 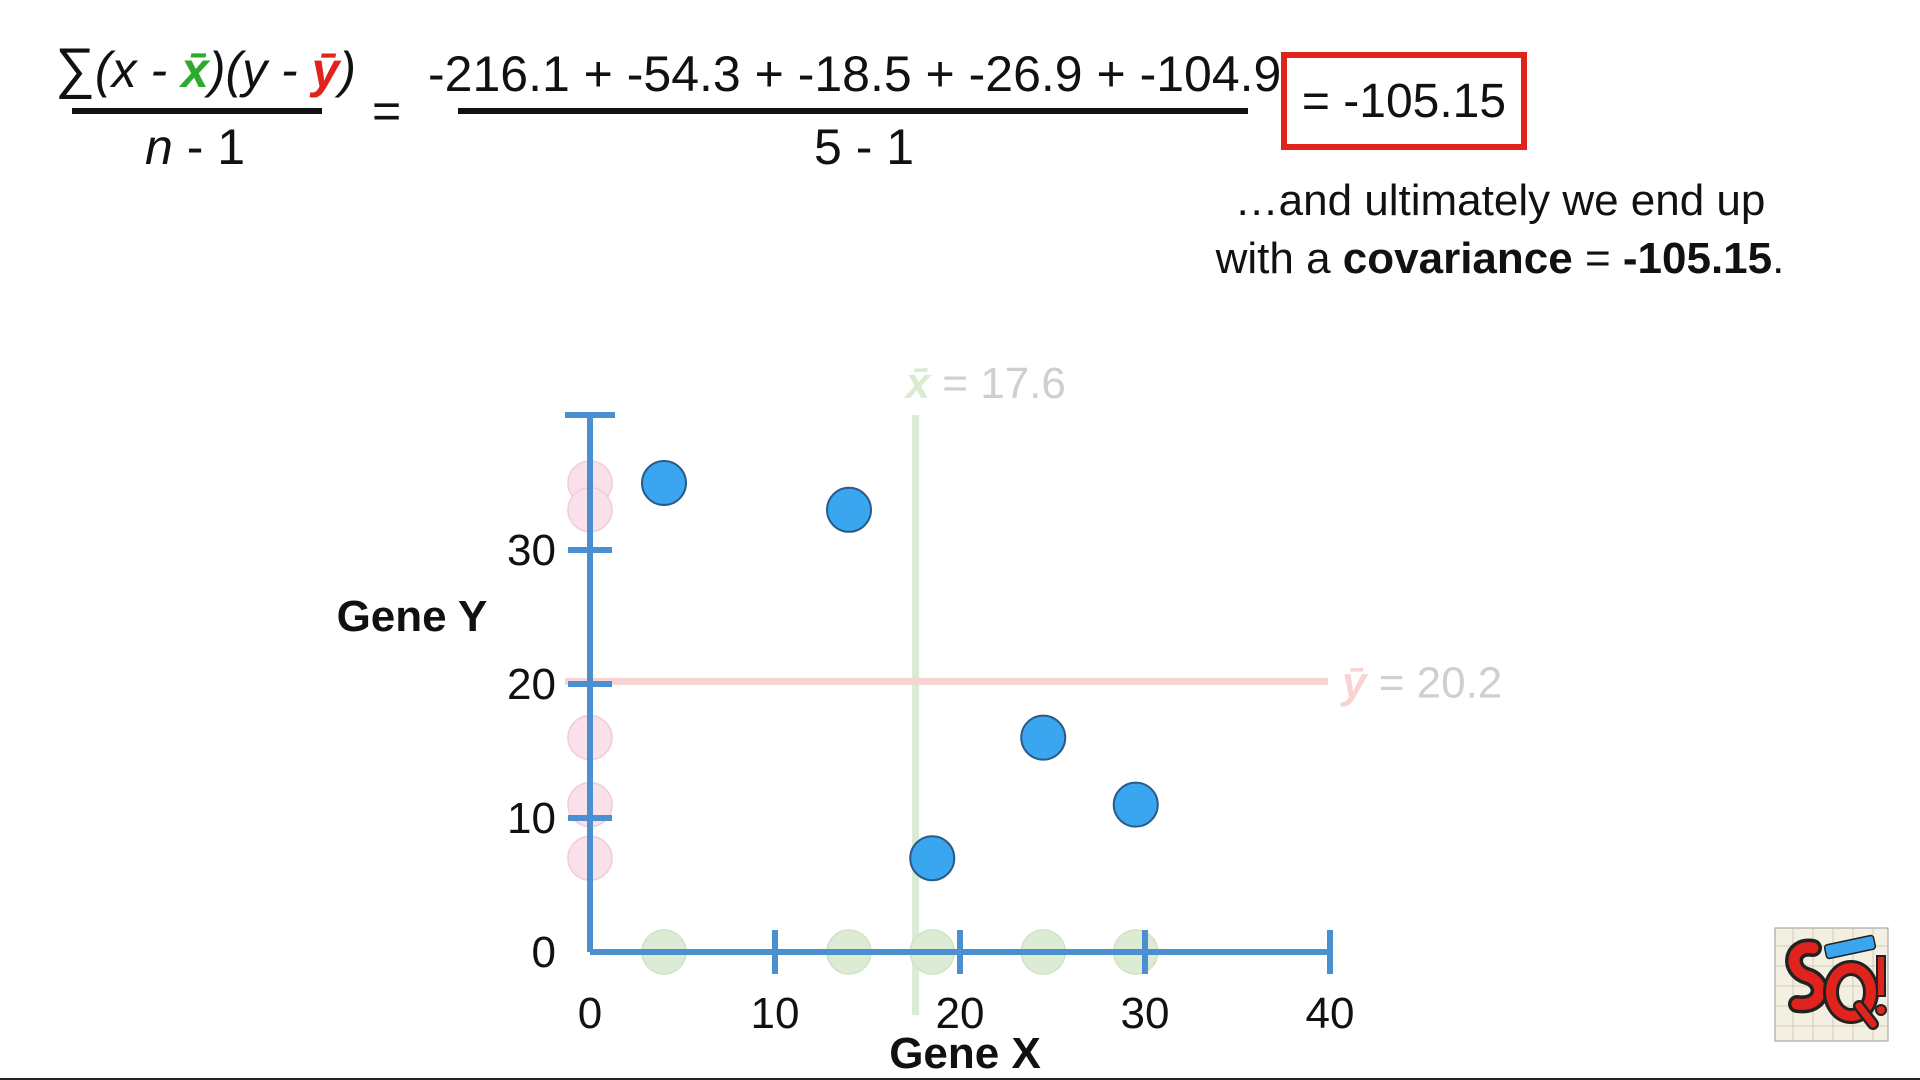 What do you see at coordinates (1330, 1013) in the screenshot?
I see `x-tick-label-4: 40` at bounding box center [1330, 1013].